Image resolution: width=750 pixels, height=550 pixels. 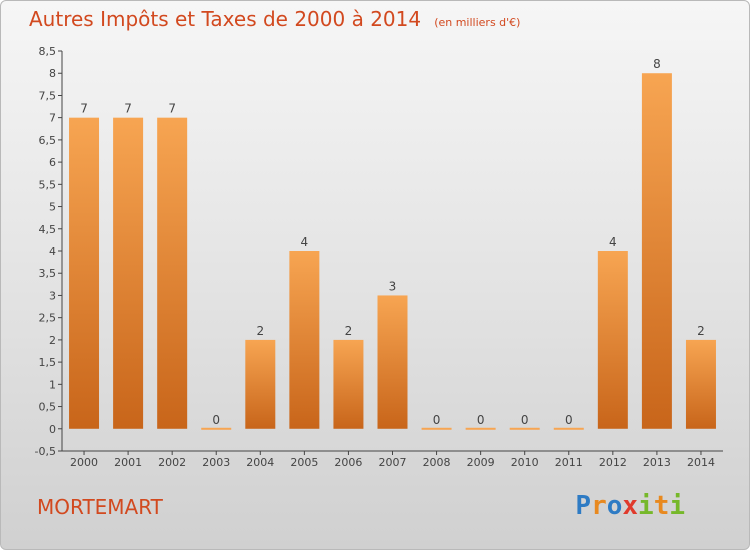 What do you see at coordinates (613, 462) in the screenshot?
I see `x-tick-label: 2012` at bounding box center [613, 462].